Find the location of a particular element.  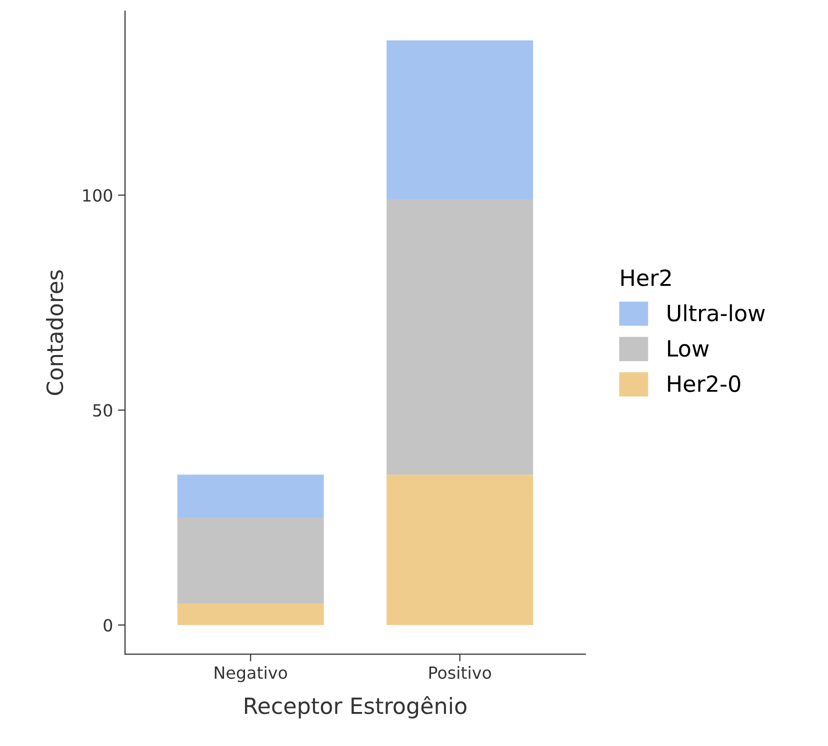

legend-label: Low is located at coordinates (688, 348).